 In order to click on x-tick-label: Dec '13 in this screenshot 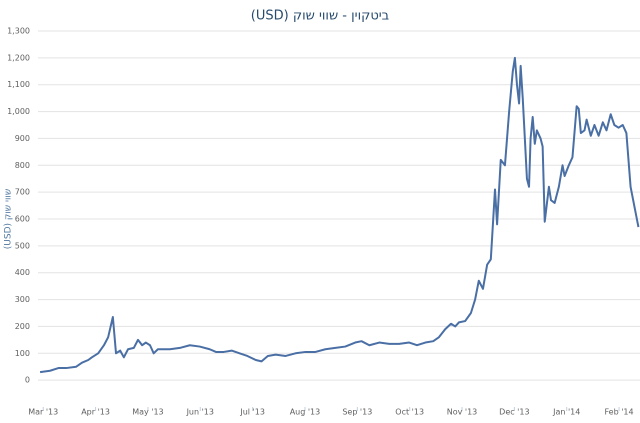, I will do `click(514, 412)`.